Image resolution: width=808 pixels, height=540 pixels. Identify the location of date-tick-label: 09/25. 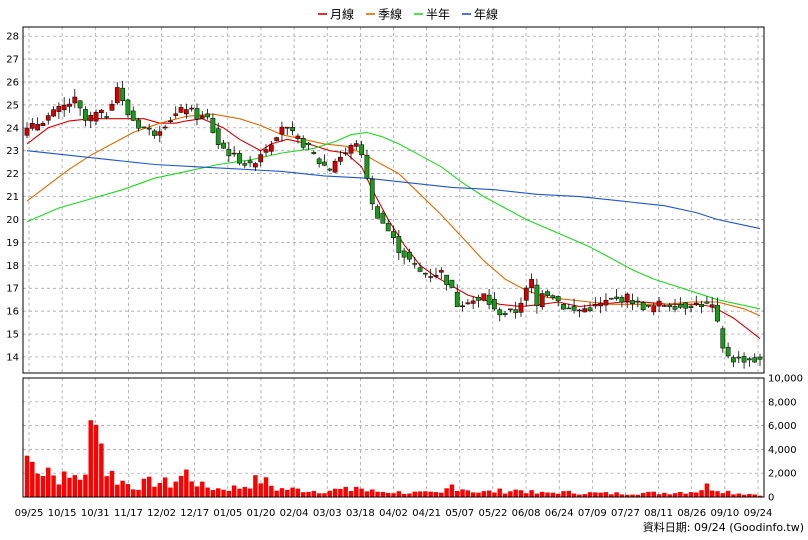
(29, 513).